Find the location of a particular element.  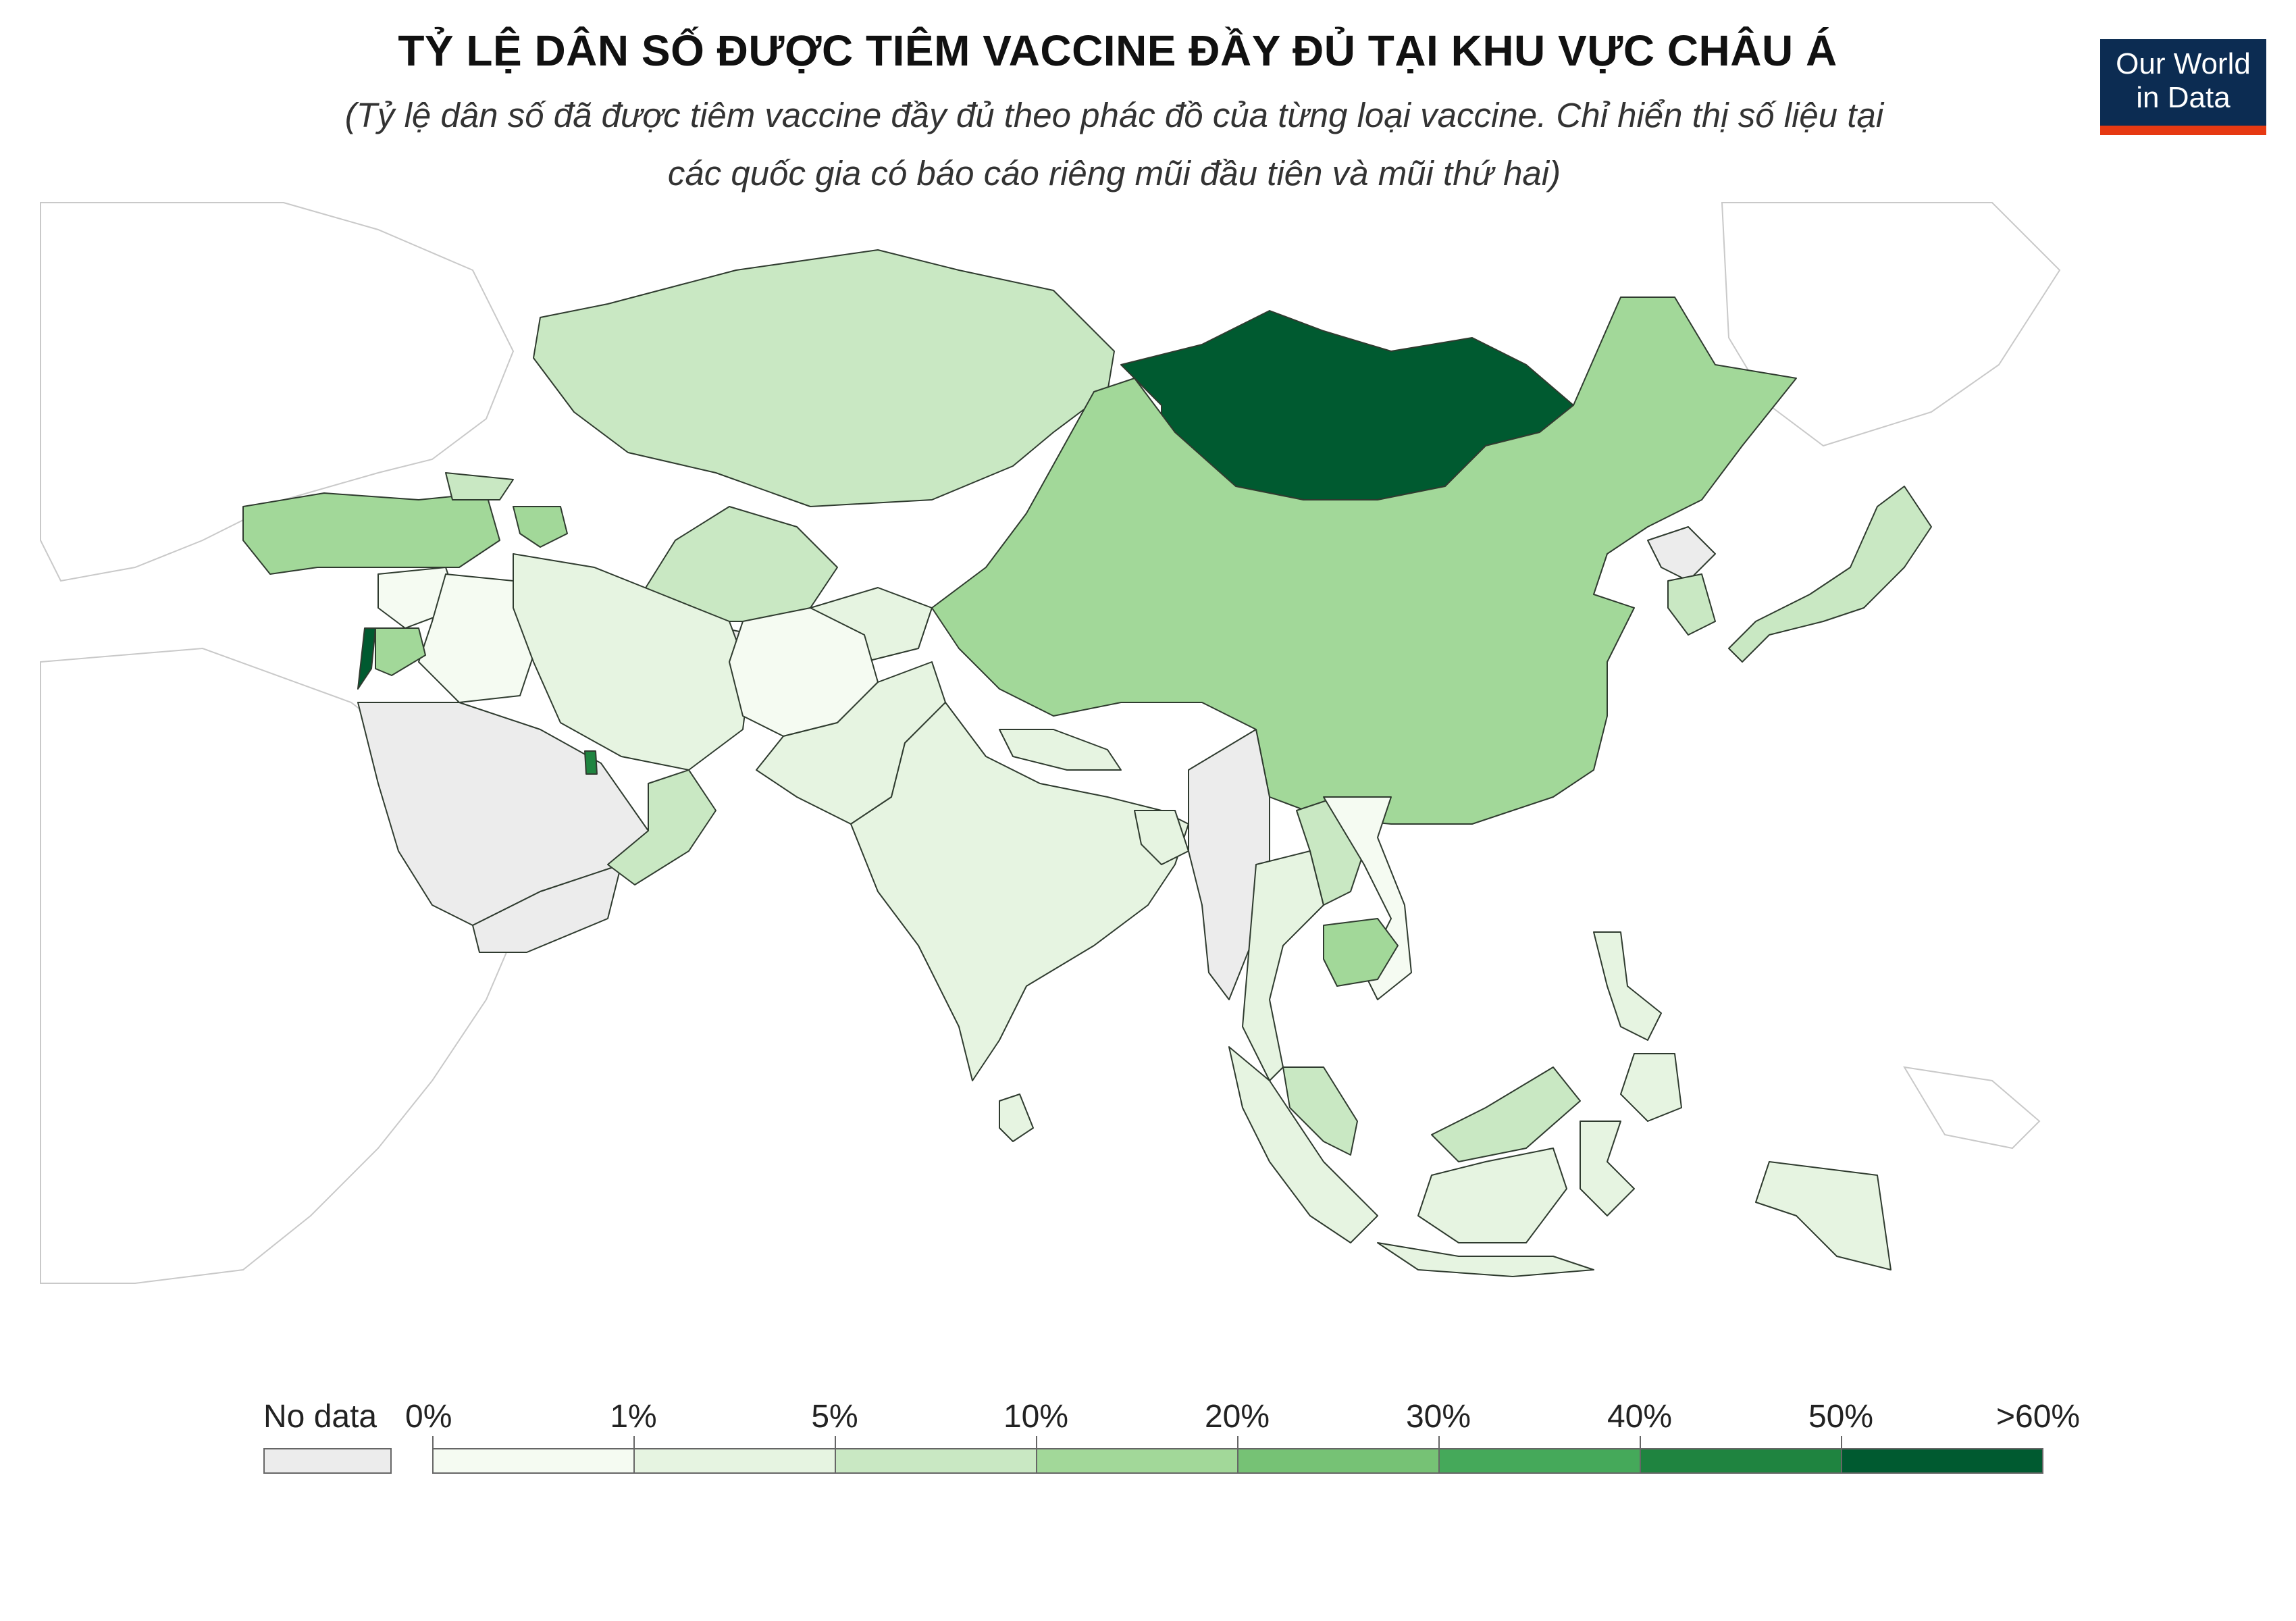

legend-end-label: >60% is located at coordinates (2038, 1417).